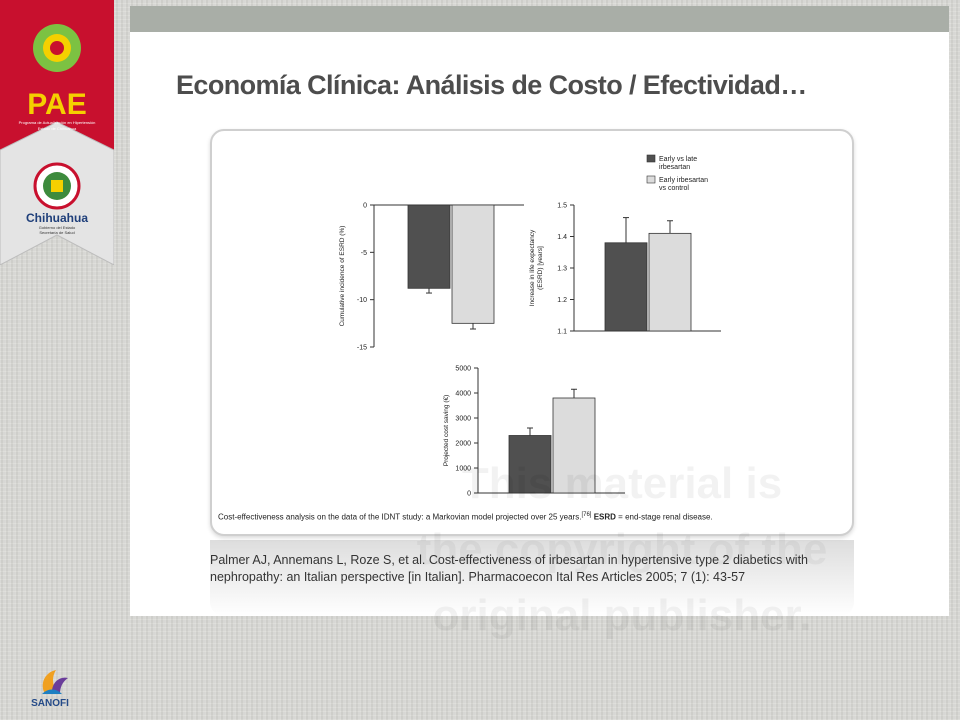  I want to click on cost-saving-tick-label-4: 4000, so click(463, 394).